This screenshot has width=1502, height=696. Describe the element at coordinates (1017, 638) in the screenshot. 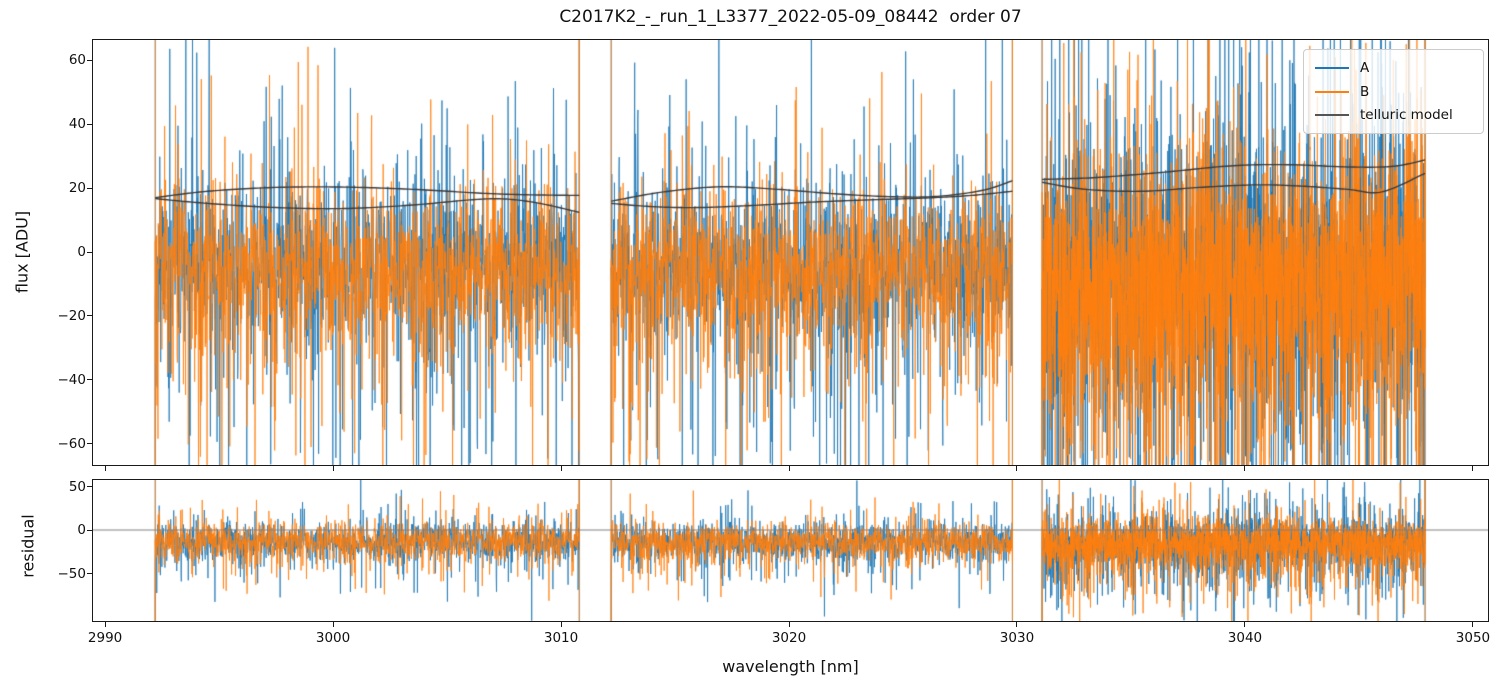

I see `x-tick-label: 3030` at that location.